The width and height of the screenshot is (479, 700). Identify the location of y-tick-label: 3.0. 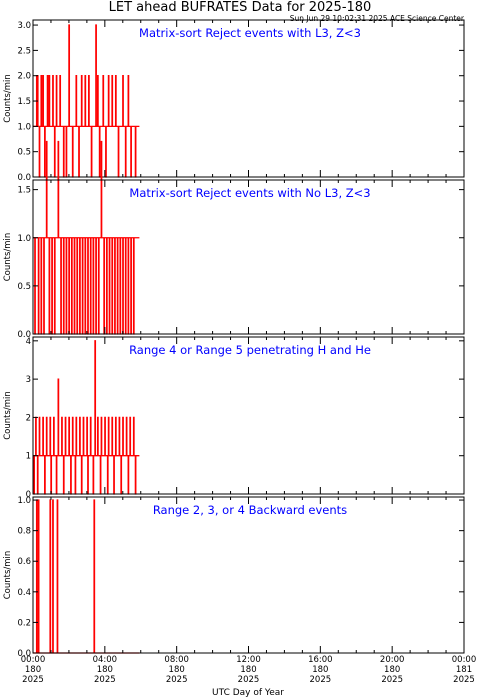
(24, 26).